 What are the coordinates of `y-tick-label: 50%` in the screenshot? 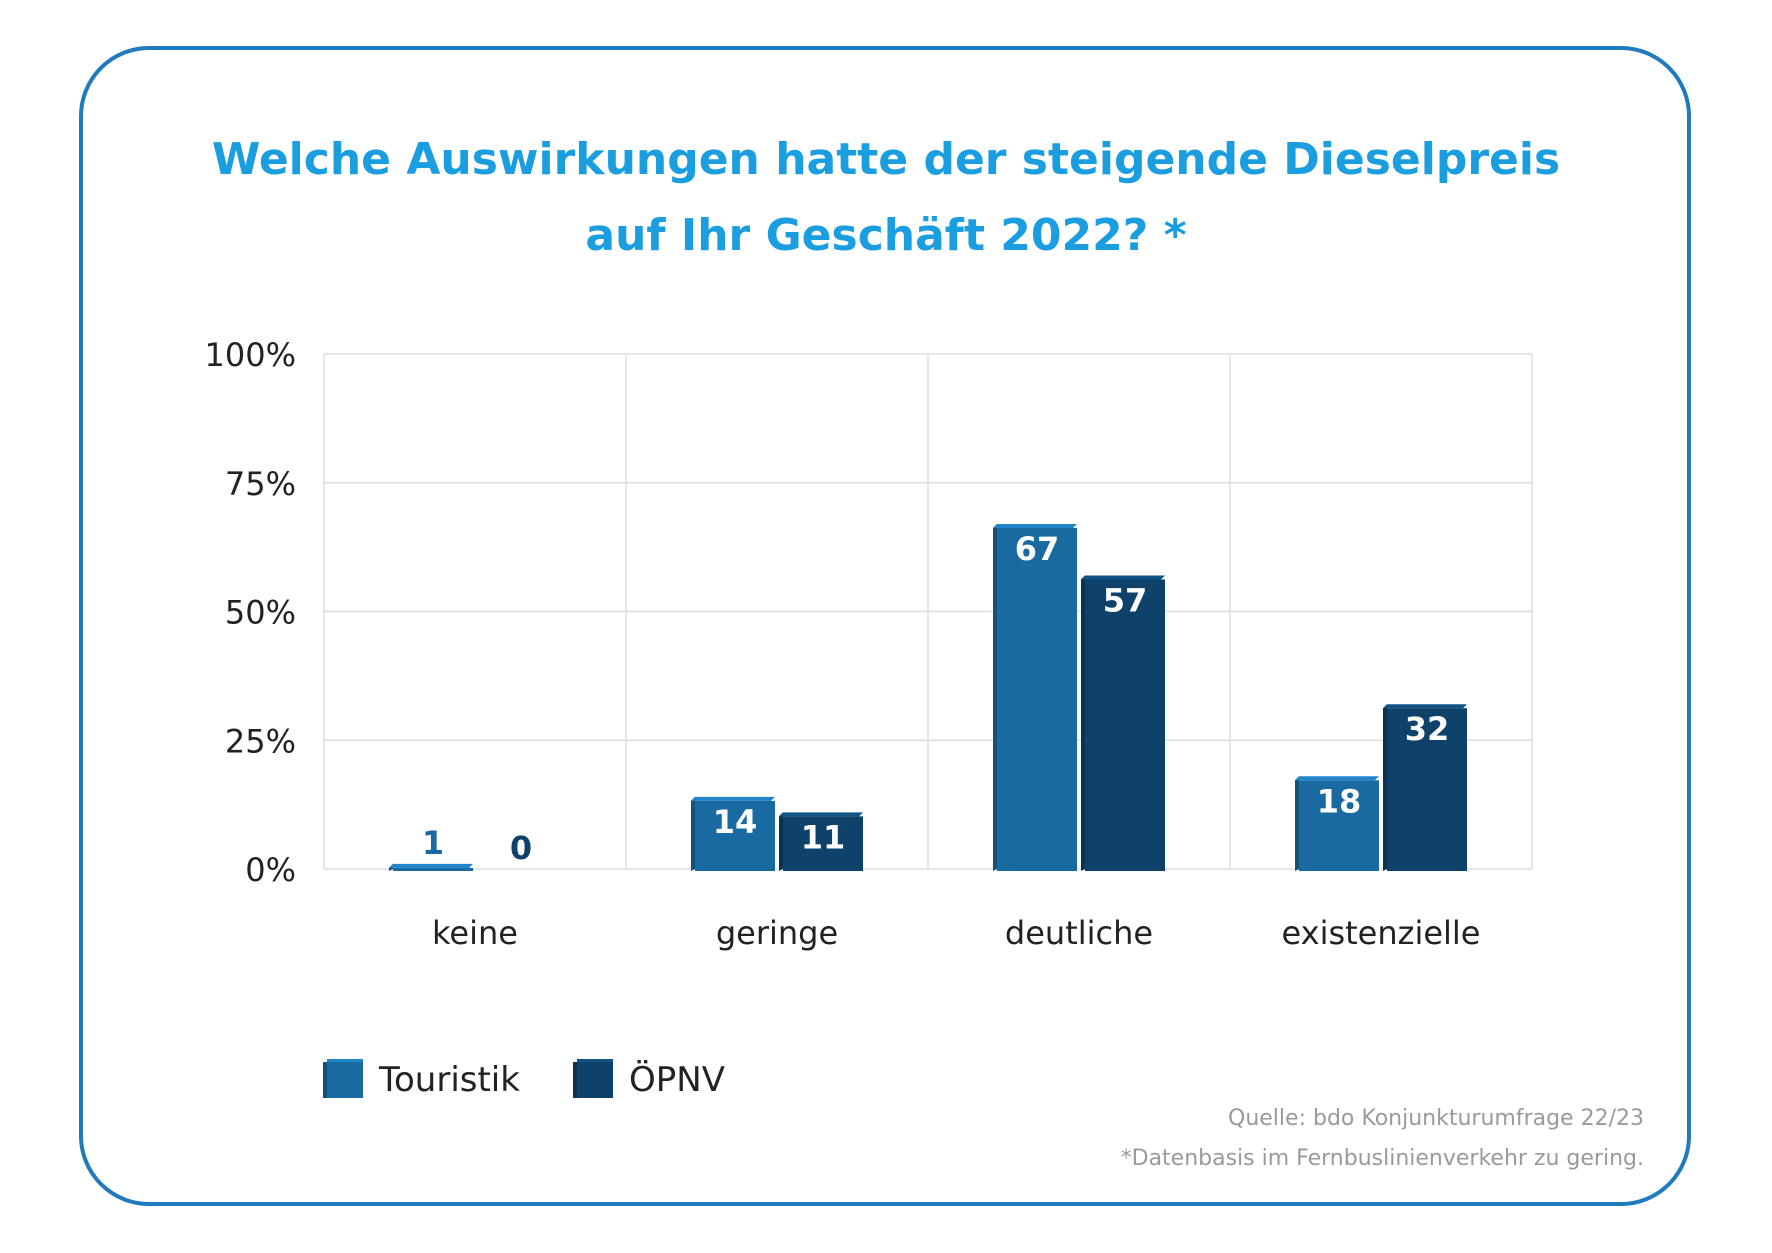 It's located at (260, 613).